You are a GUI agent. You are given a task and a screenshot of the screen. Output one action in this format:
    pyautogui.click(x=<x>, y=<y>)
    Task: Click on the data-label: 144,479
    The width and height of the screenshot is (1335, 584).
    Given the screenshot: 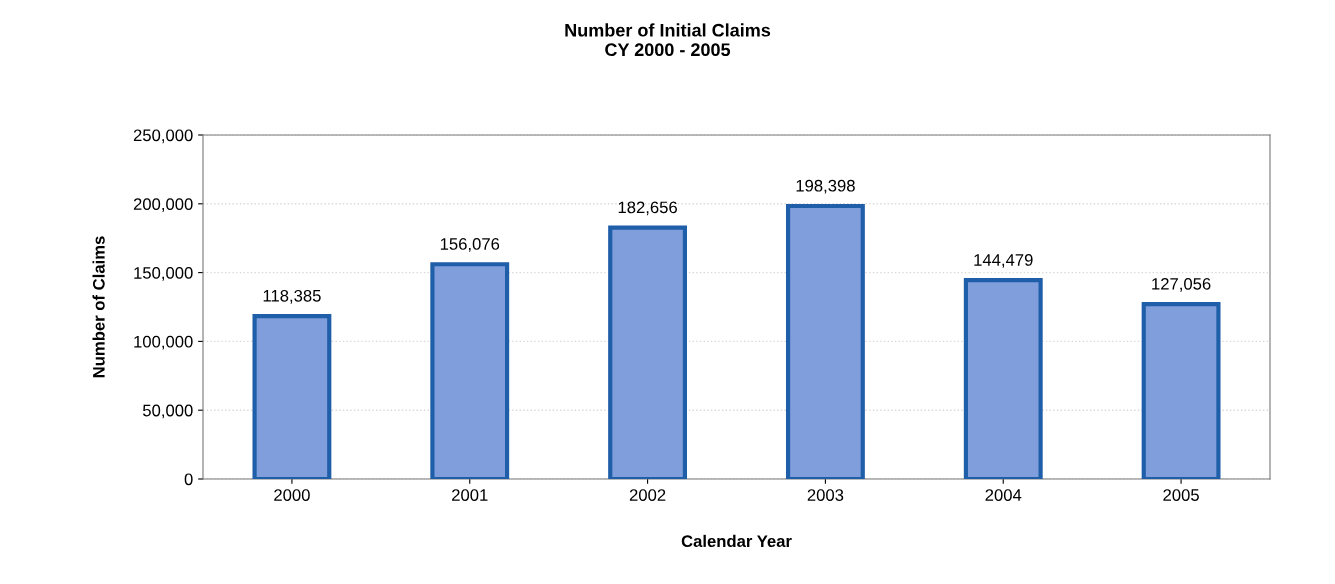 What is the action you would take?
    pyautogui.click(x=1003, y=260)
    